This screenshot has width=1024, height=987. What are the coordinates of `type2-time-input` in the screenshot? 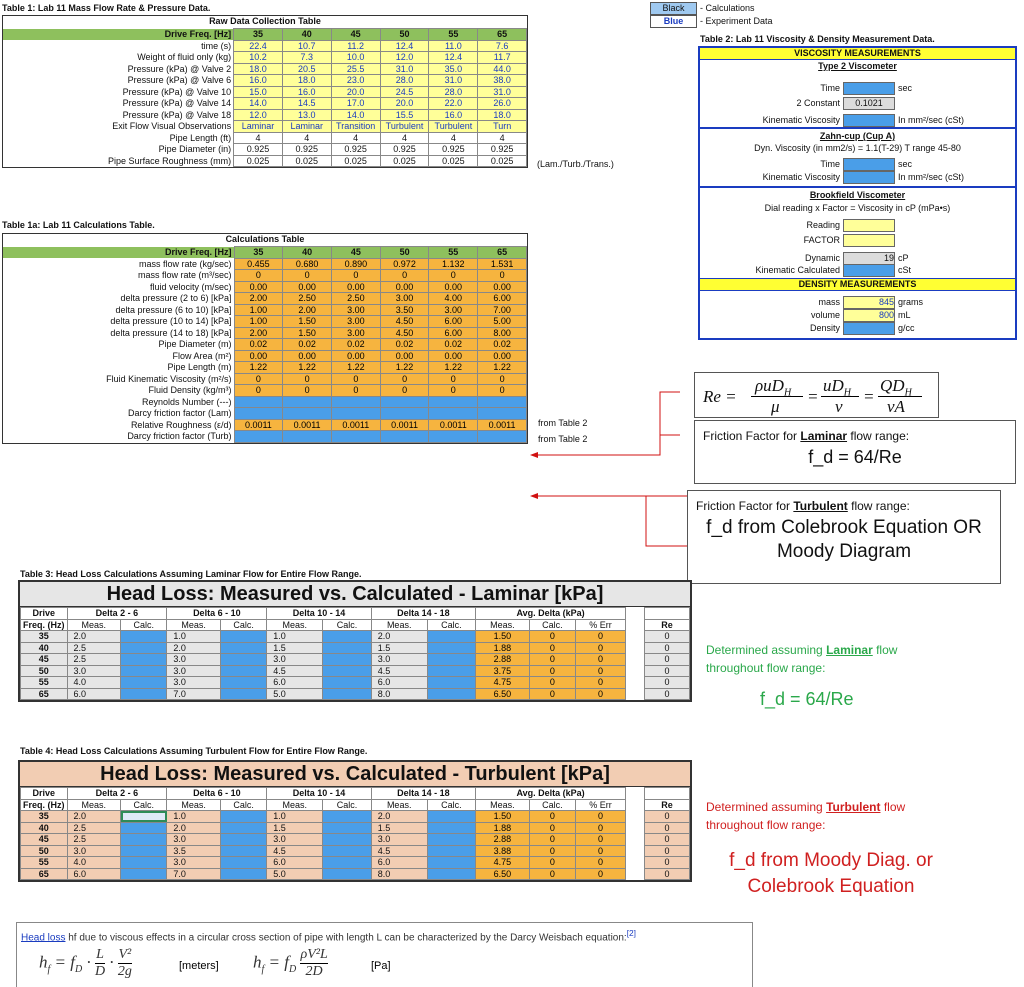 It's located at (869, 88).